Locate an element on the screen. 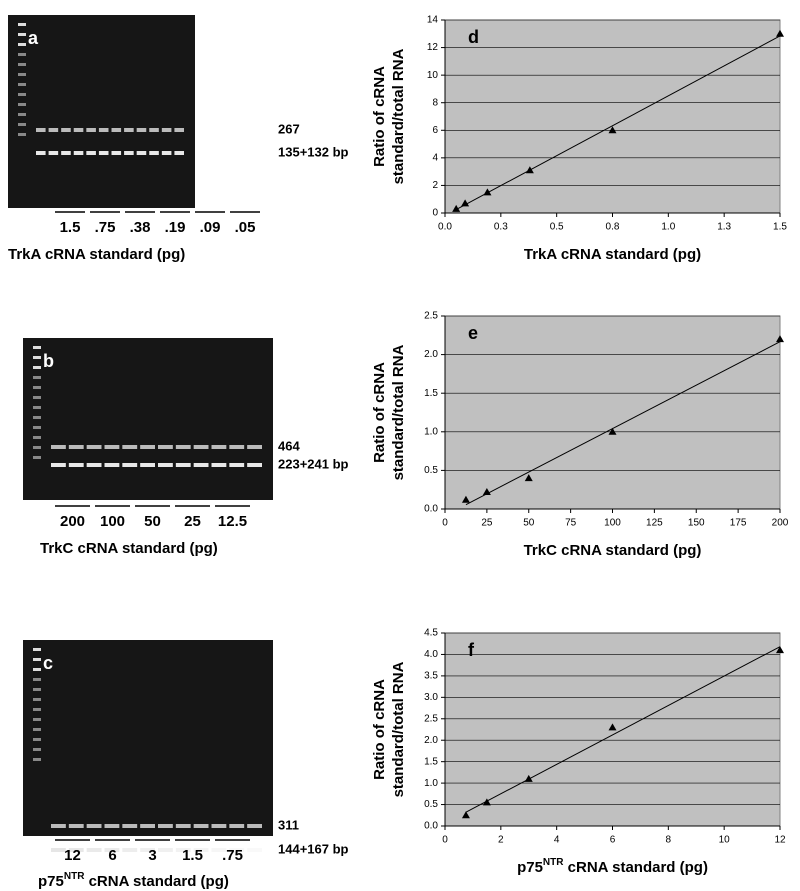  x-tick-label: 0.0 is located at coordinates (445, 227).